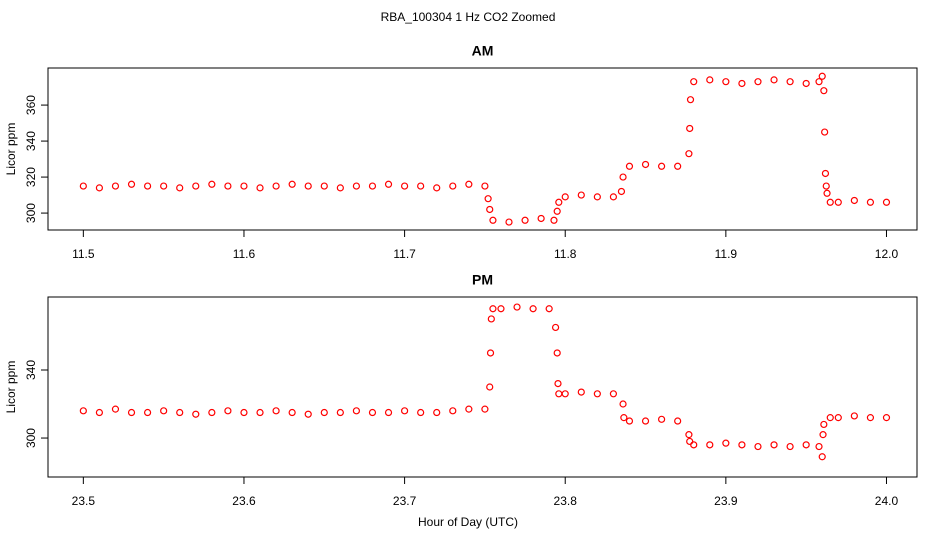 The height and width of the screenshot is (540, 936). Describe the element at coordinates (726, 254) in the screenshot. I see `x-tick-label: 11.9` at that location.